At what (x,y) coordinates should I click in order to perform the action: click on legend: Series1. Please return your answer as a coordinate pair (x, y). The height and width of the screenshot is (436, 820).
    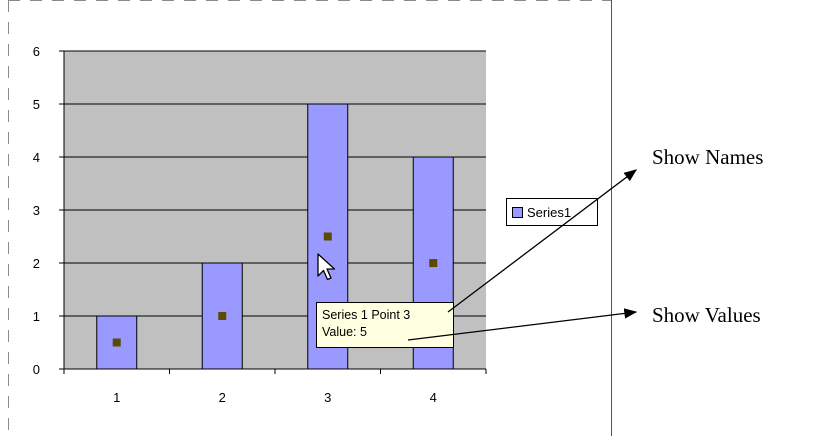
    Looking at the image, I should click on (552, 212).